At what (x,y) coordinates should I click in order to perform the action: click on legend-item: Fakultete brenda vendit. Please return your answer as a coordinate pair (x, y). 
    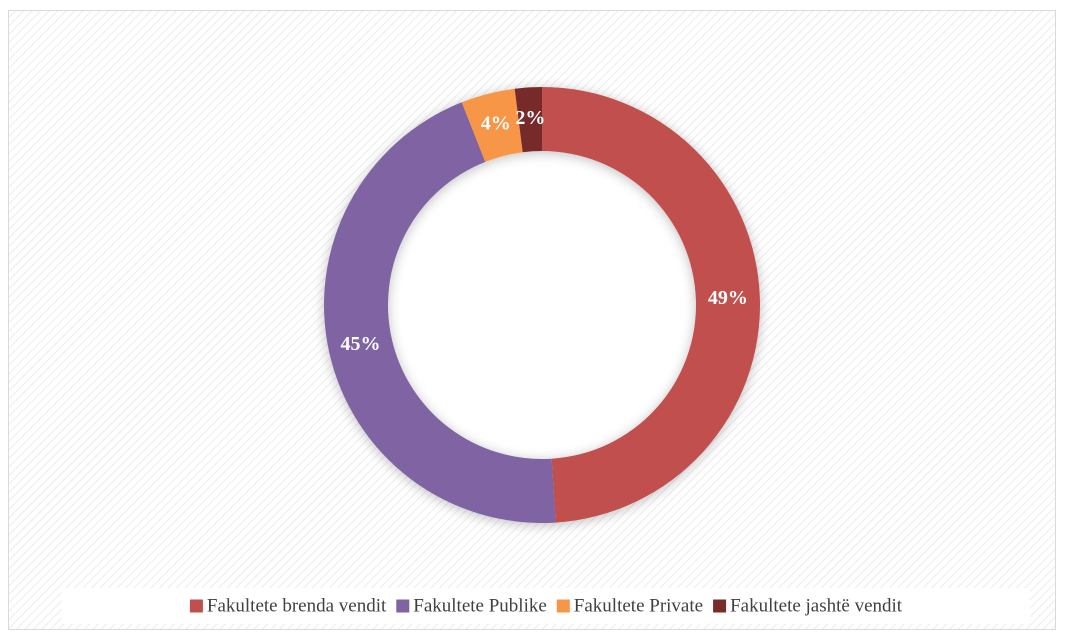
    Looking at the image, I should click on (288, 605).